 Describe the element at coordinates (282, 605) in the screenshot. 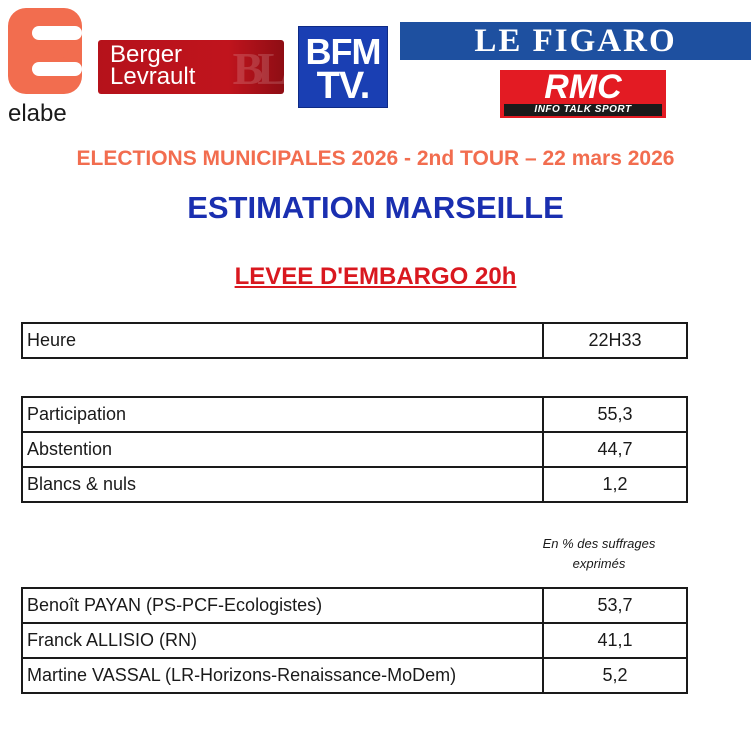

I see `candidate-name: Benoît PAYAN (PS-PCF-Ecologistes)` at that location.